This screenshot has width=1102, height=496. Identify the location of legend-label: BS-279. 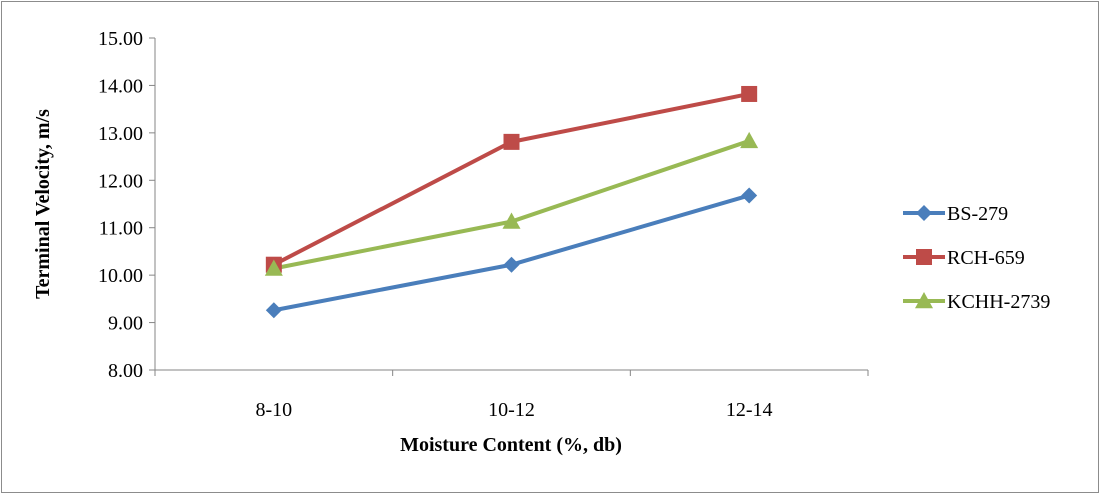
(977, 214).